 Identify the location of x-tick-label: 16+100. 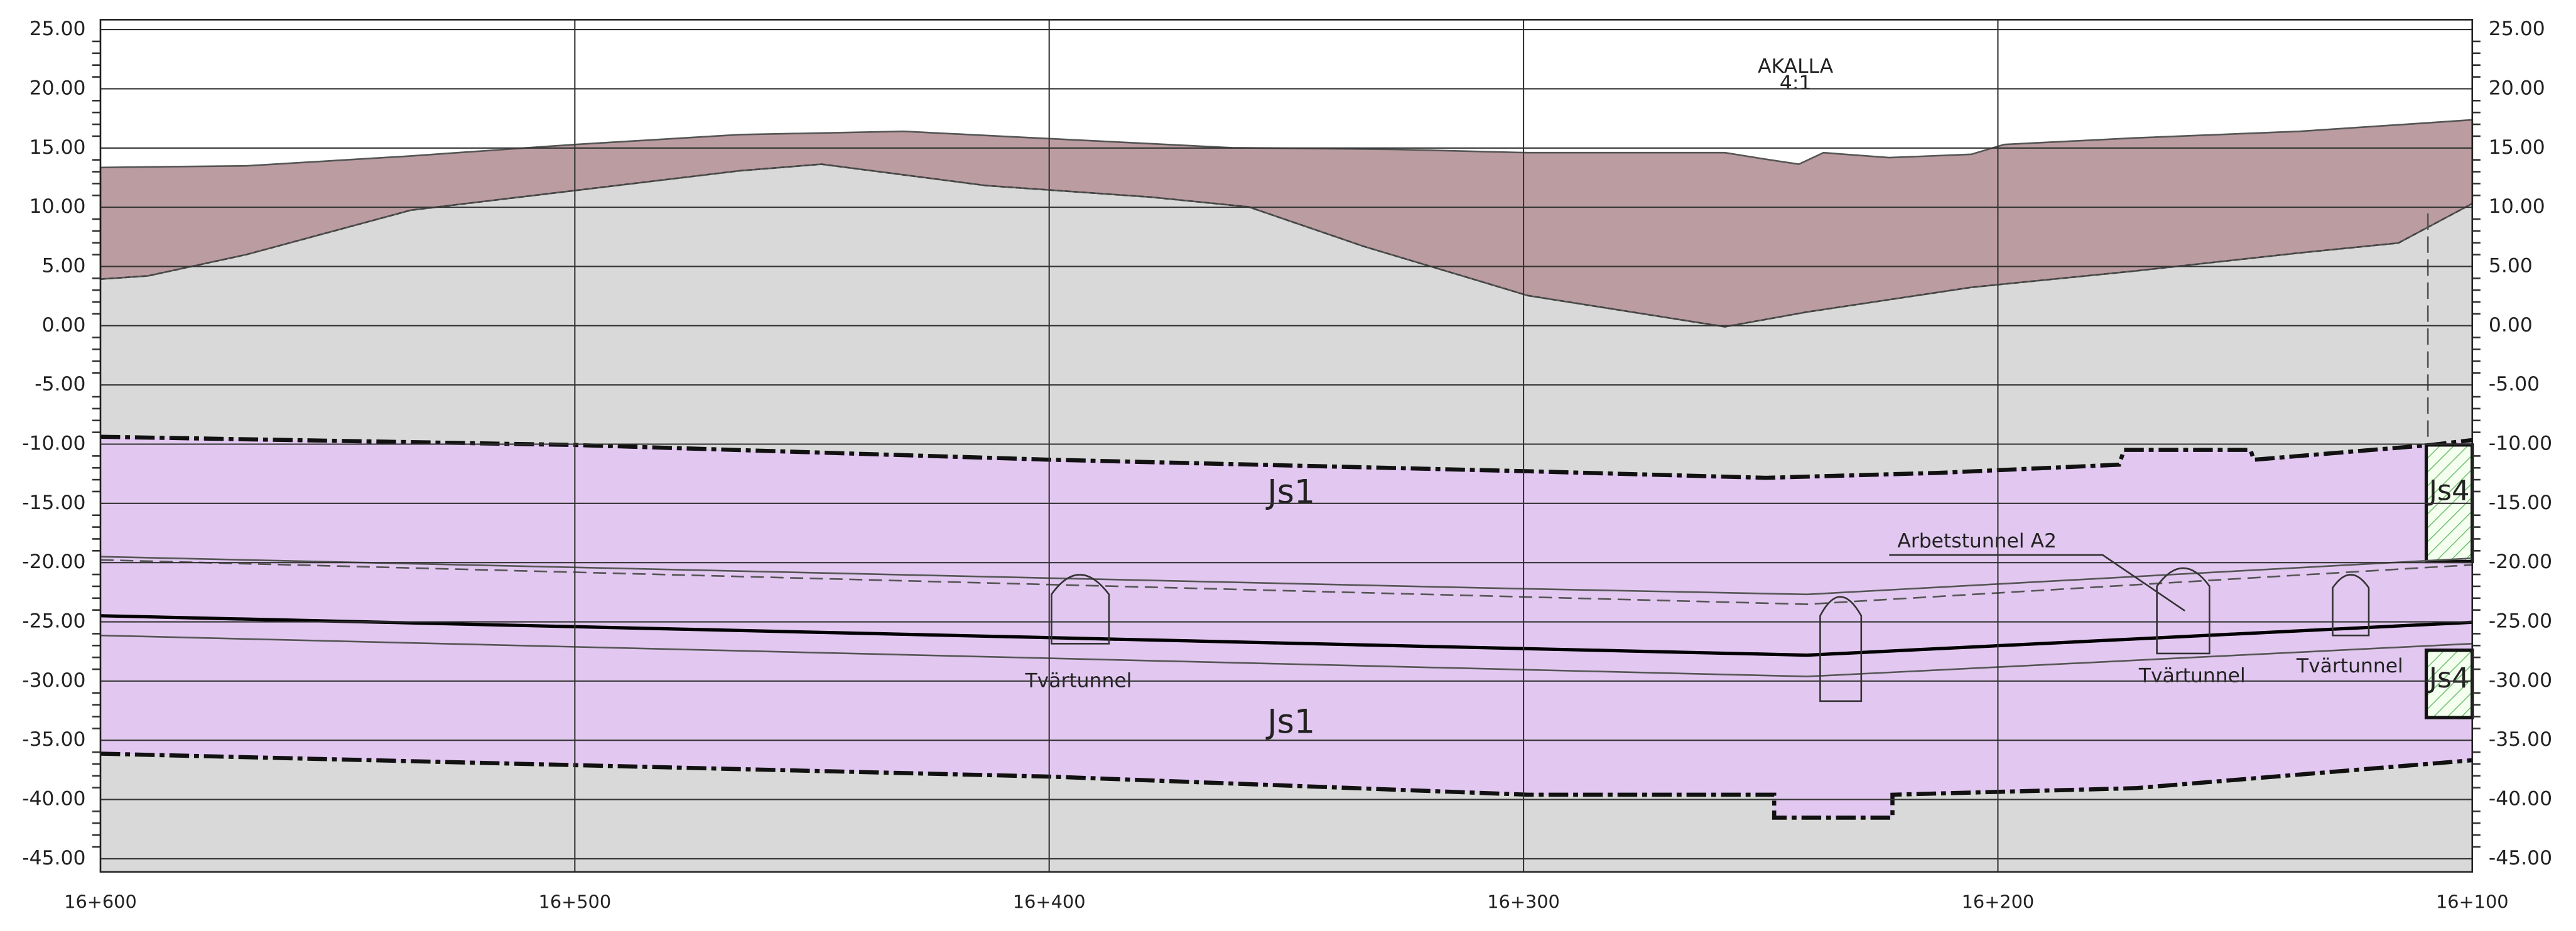
(2472, 902).